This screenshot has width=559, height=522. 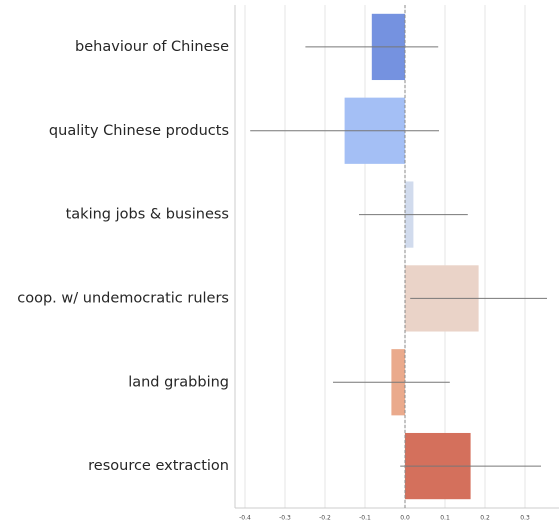 I want to click on y-tick-label: coop. w/ undemocratic rulers, so click(x=123, y=298).